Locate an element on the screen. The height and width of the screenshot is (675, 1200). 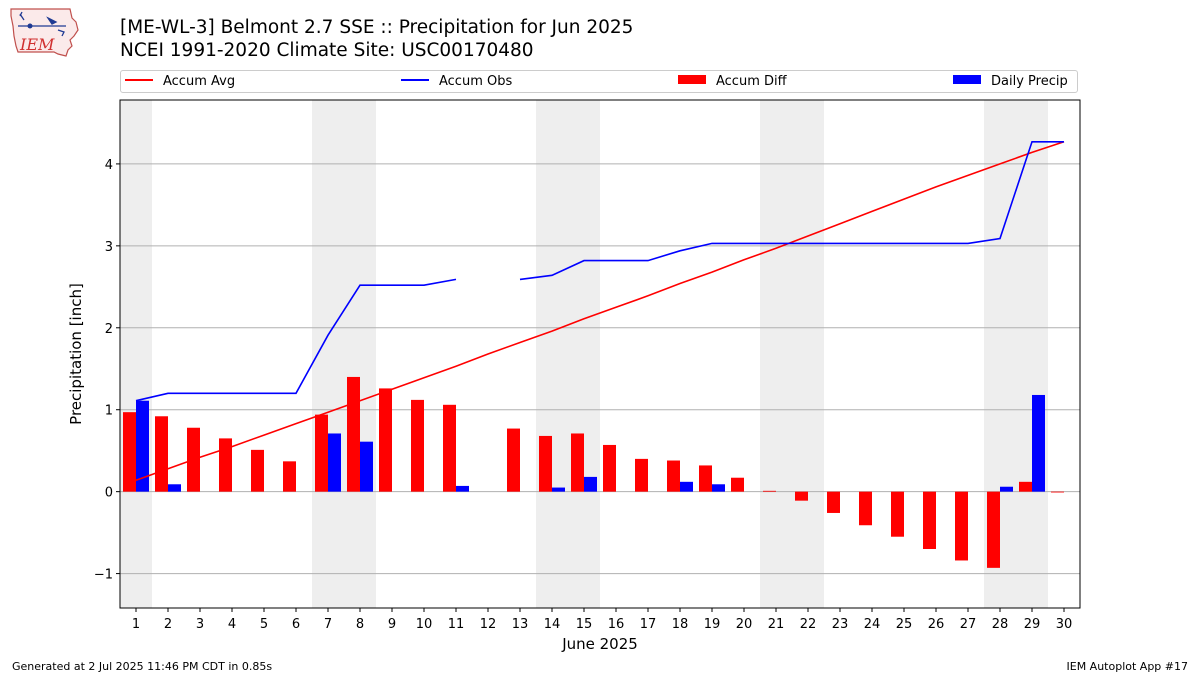
y-tick-label: 3 is located at coordinates (109, 247).